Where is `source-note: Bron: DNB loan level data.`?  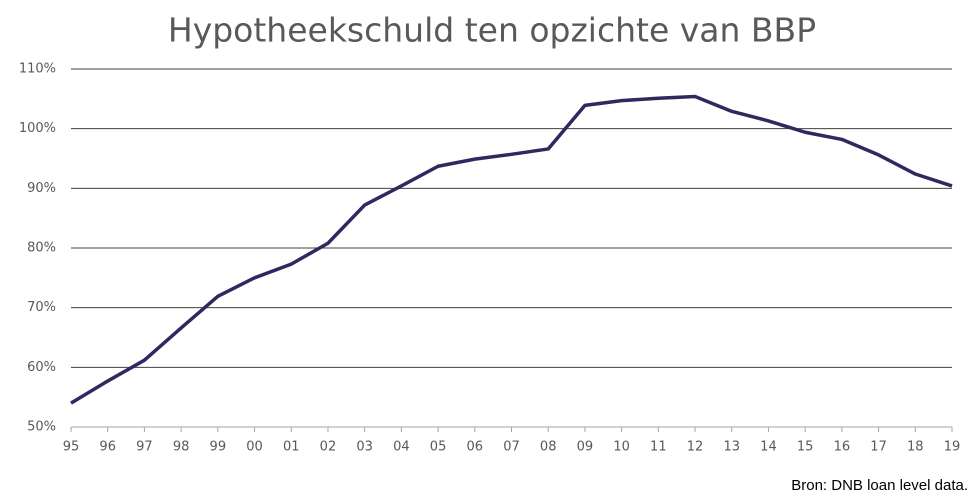
source-note: Bron: DNB loan level data. is located at coordinates (879, 485).